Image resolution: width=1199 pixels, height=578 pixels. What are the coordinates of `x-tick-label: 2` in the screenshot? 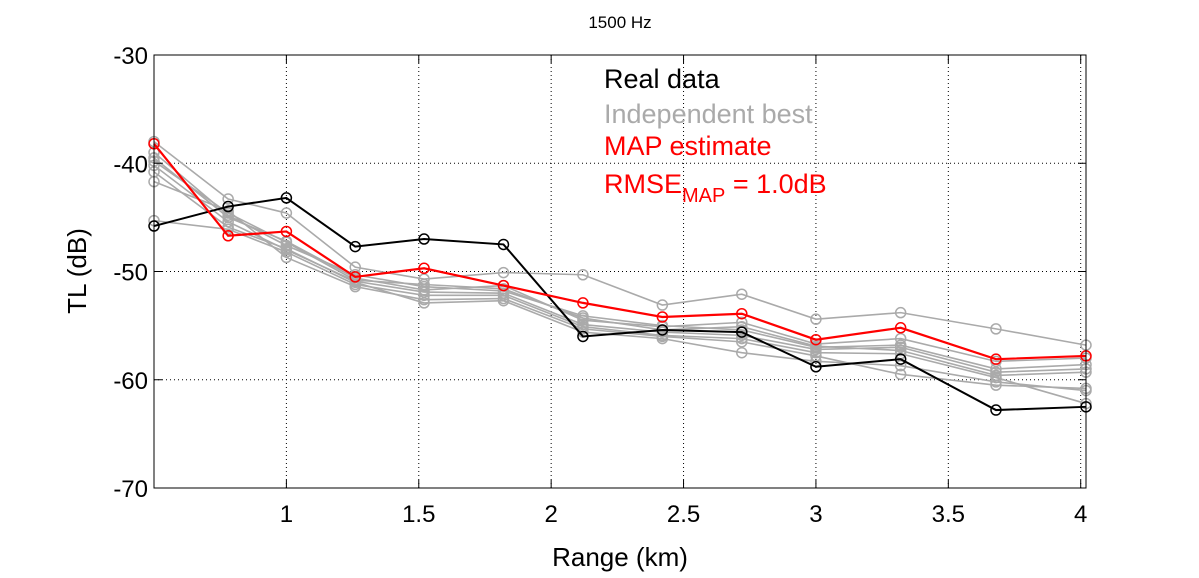 It's located at (550, 514).